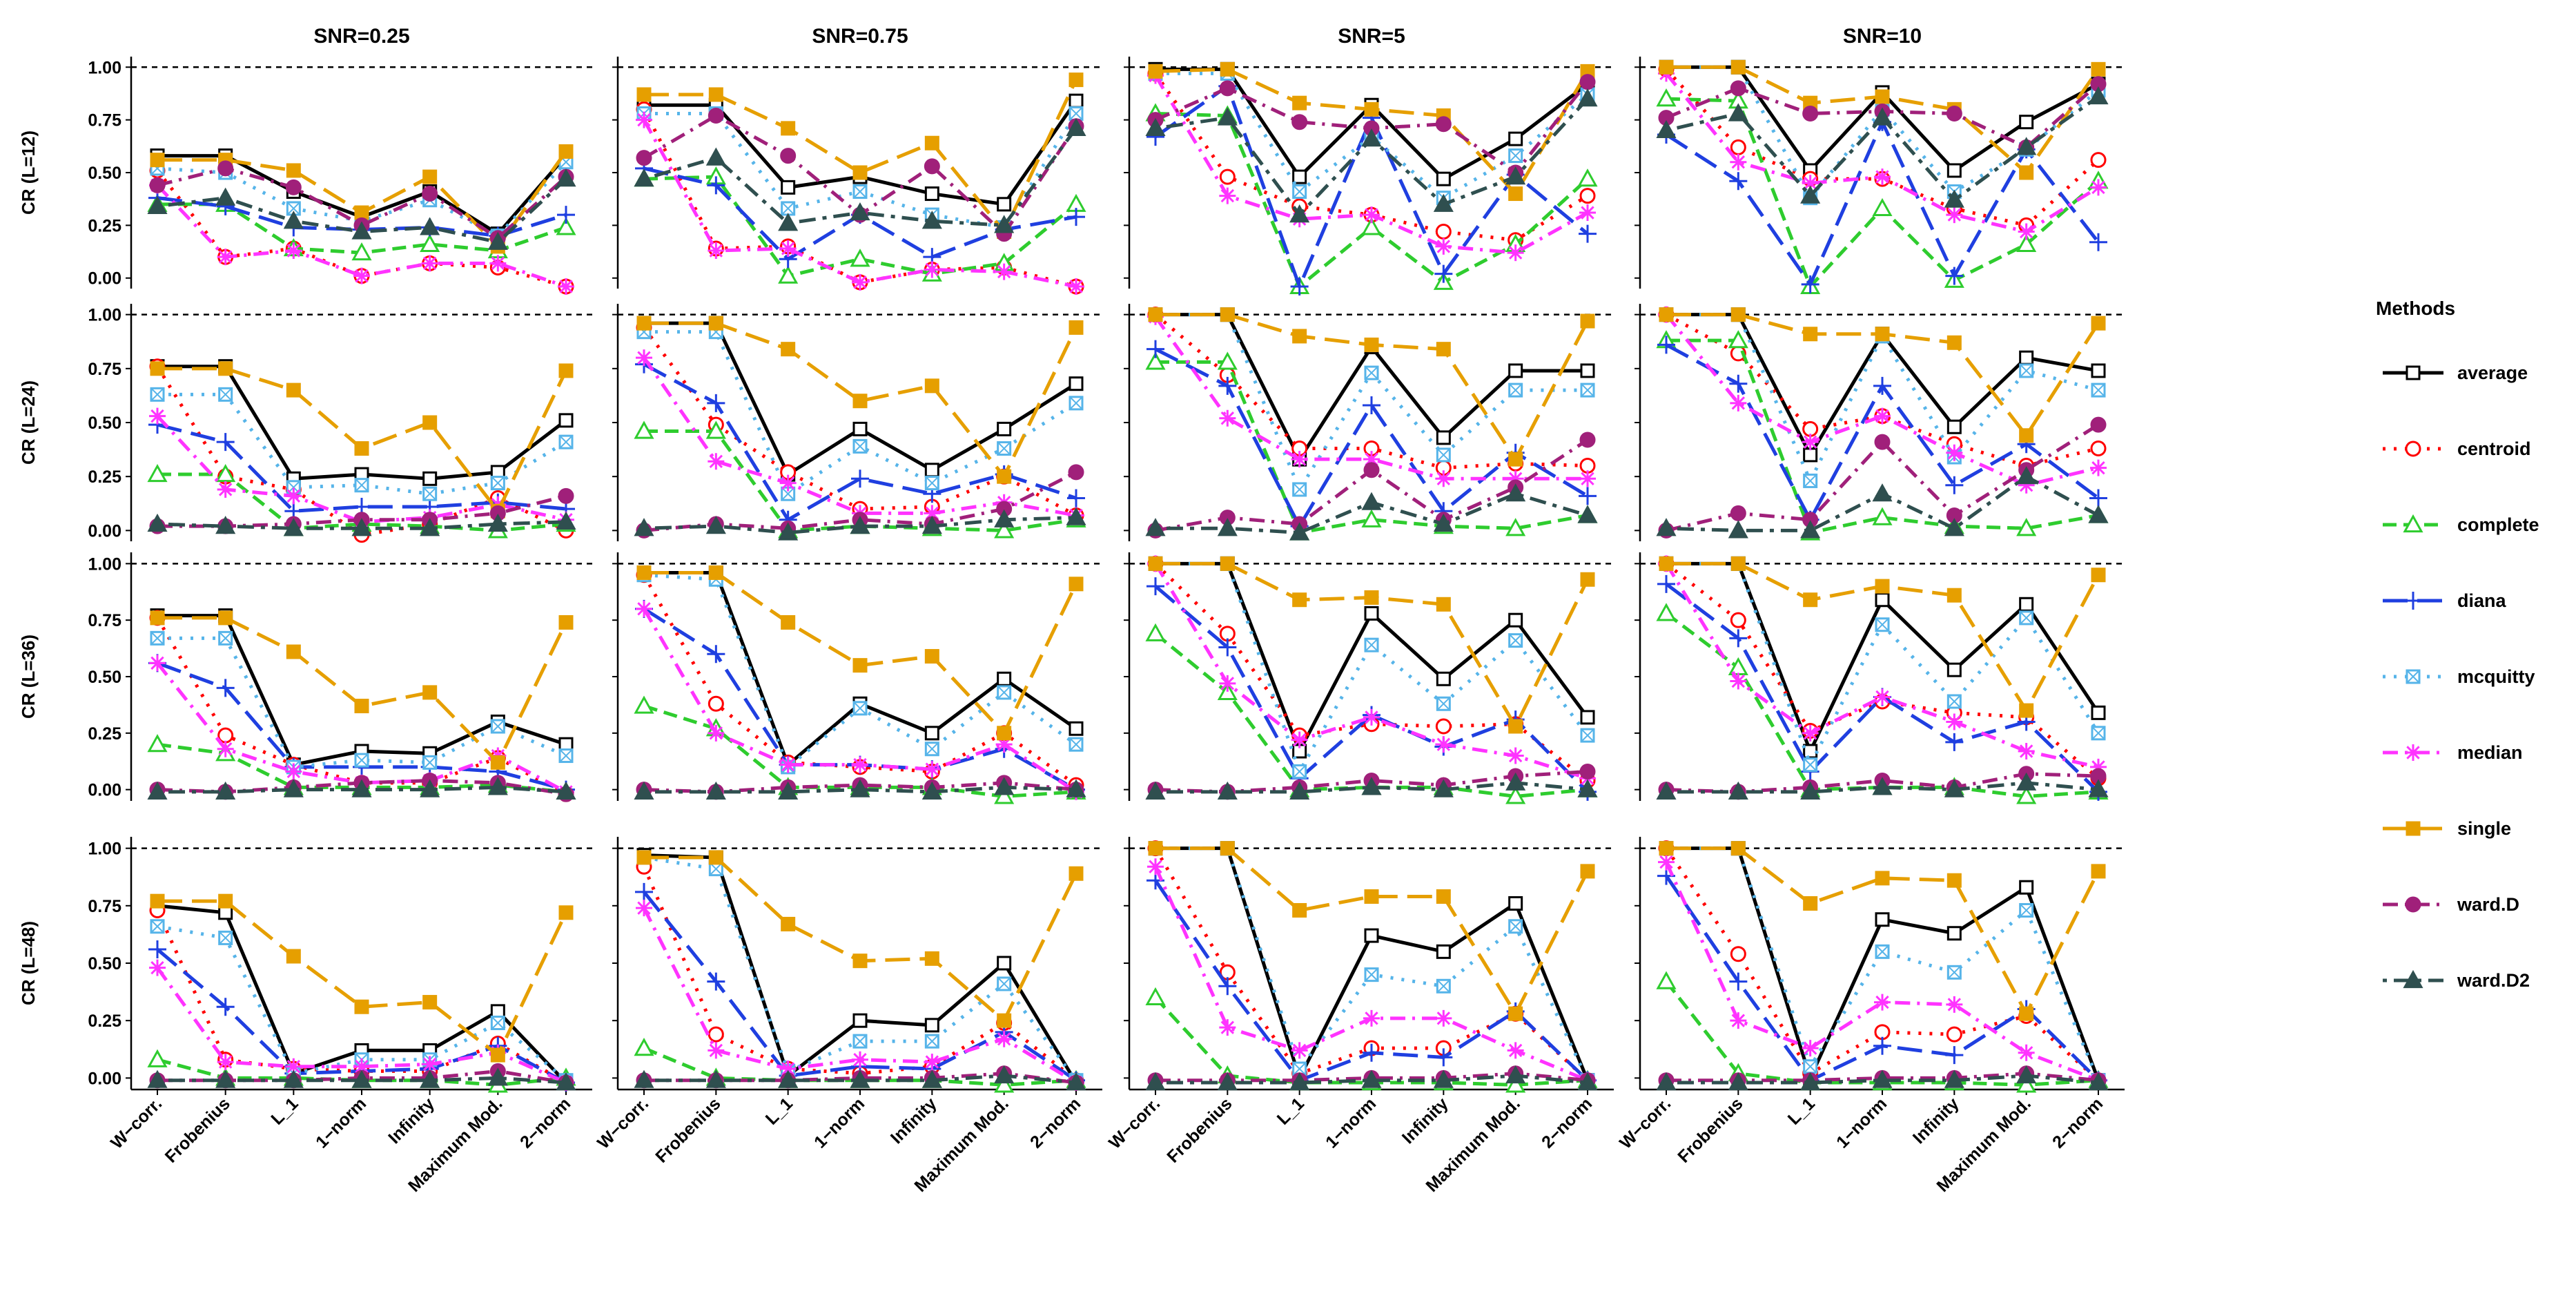 This screenshot has width=2576, height=1307. What do you see at coordinates (2078, 1123) in the screenshot?
I see `x-tick-label: 2−norm` at bounding box center [2078, 1123].